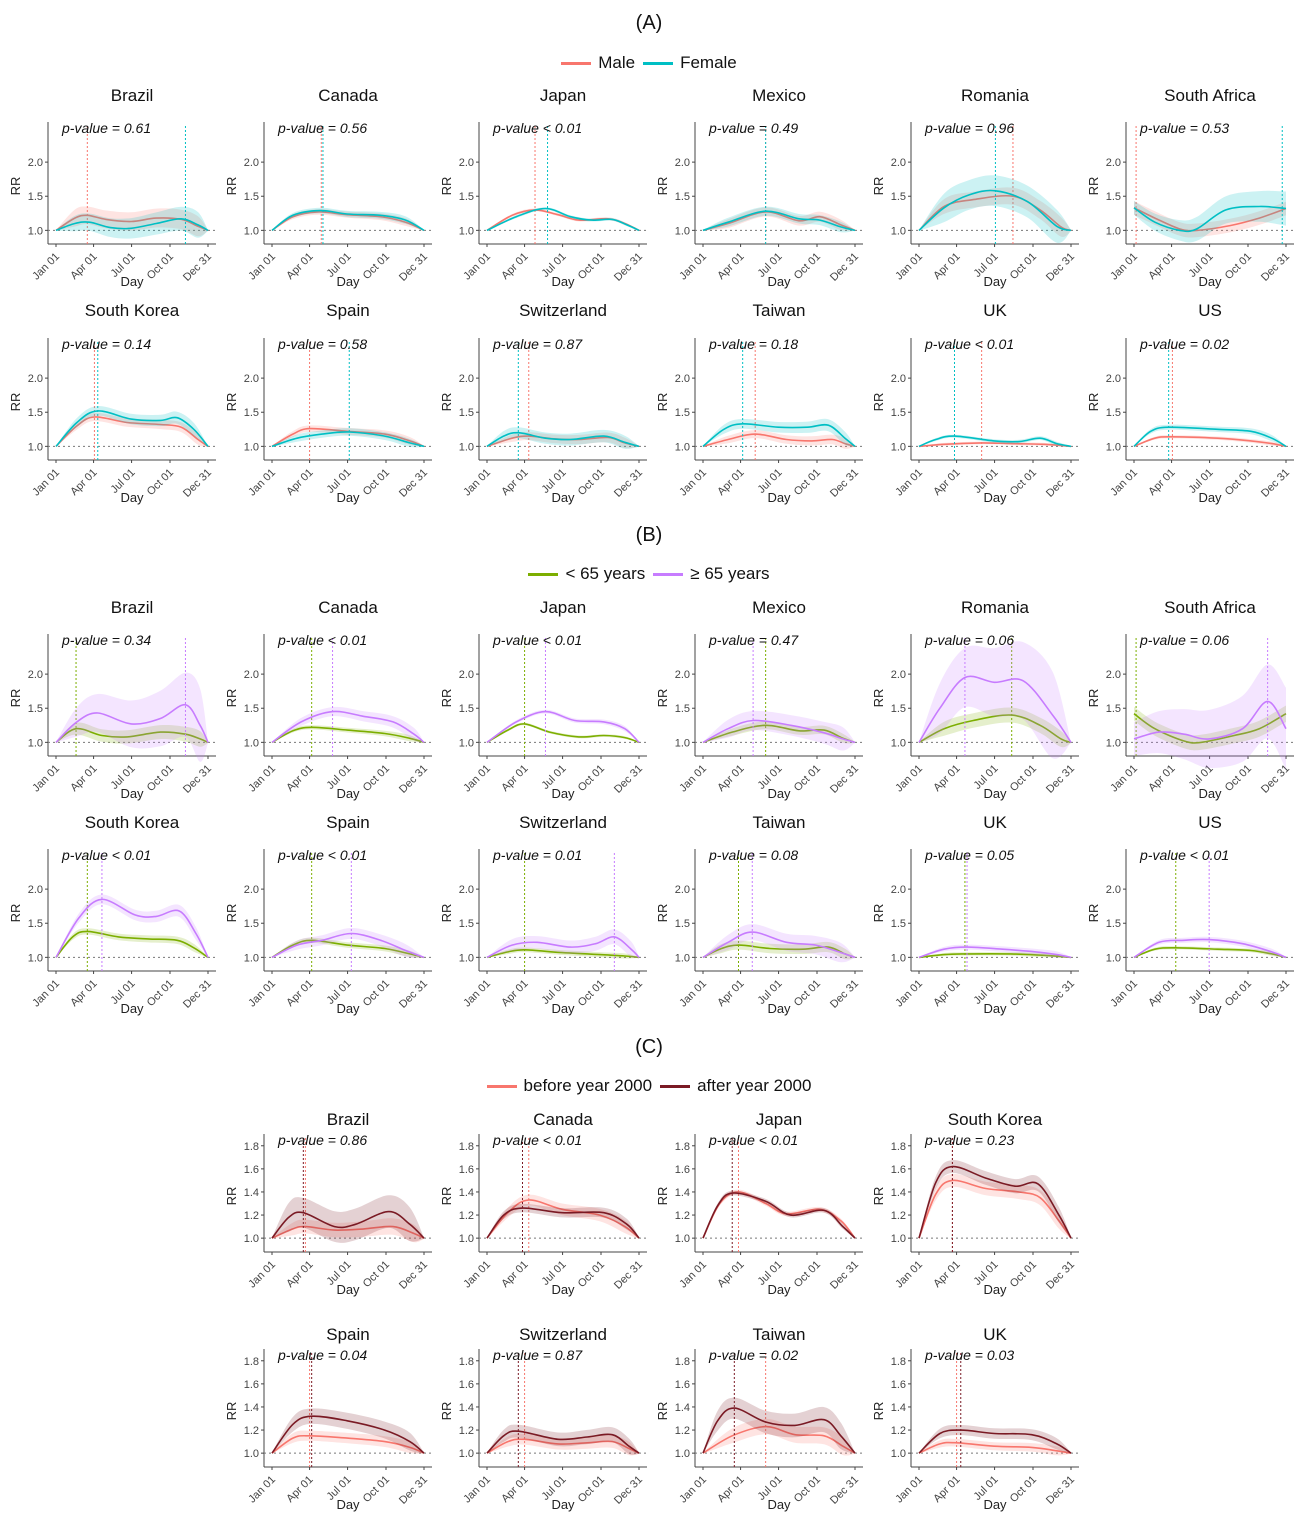 Image resolution: width=1298 pixels, height=1540 pixels. Describe the element at coordinates (1210, 822) in the screenshot. I see `panel-title: US` at that location.